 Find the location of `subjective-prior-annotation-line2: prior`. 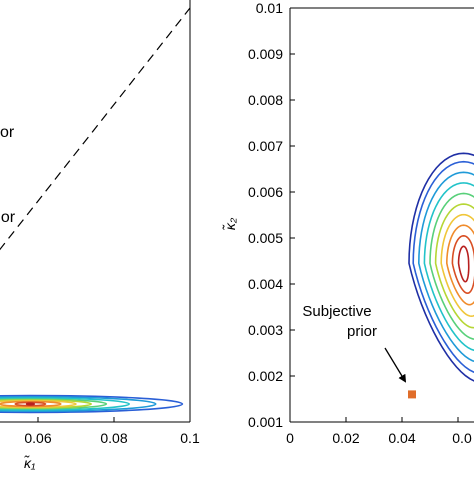

subjective-prior-annotation-line2: prior is located at coordinates (362, 331).